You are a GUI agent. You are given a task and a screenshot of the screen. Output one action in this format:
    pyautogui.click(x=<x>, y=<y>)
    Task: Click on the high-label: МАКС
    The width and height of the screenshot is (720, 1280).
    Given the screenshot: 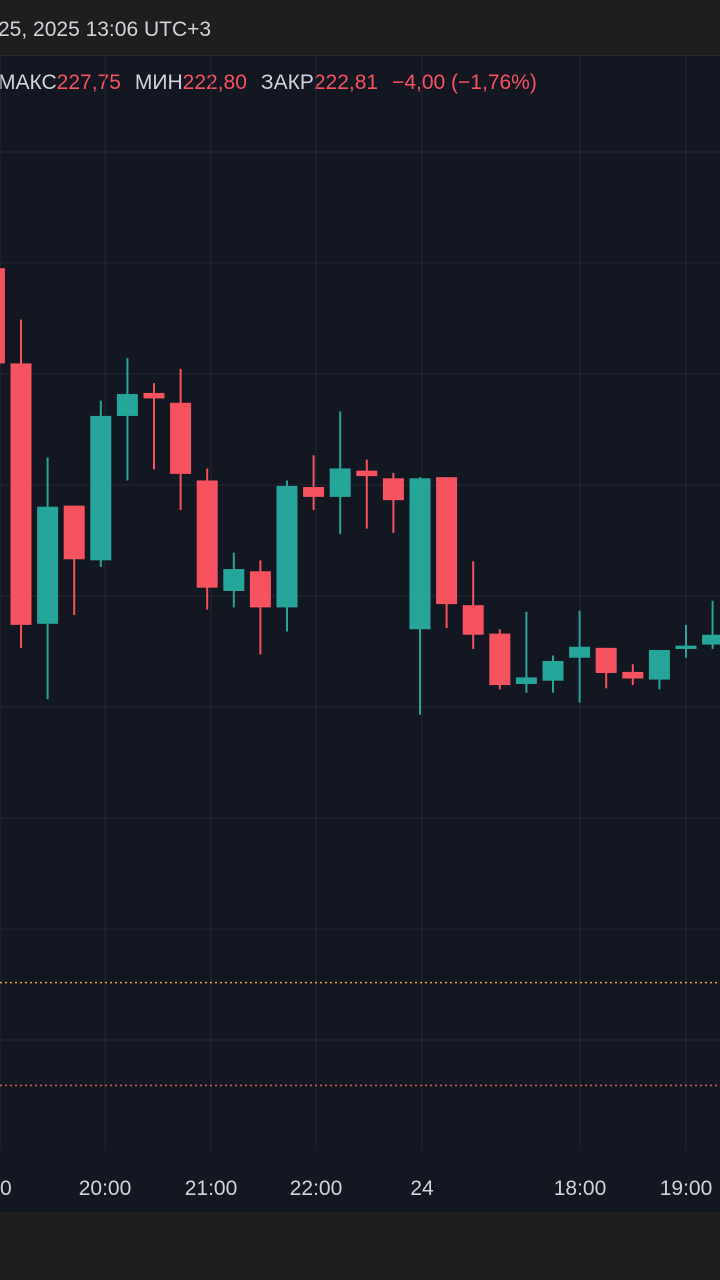 What is the action you would take?
    pyautogui.click(x=28, y=82)
    